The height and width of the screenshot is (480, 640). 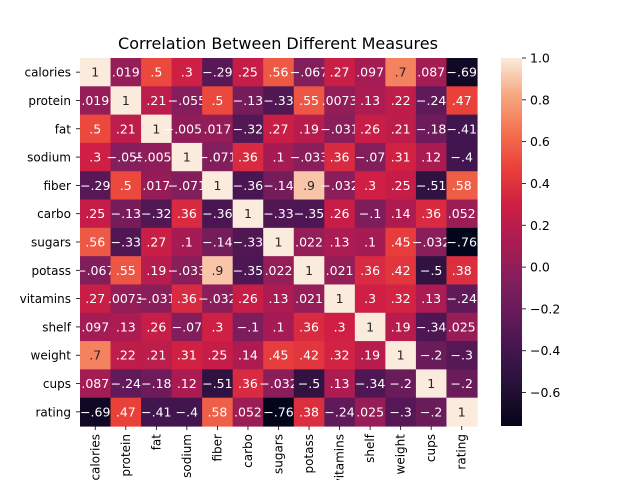 I want to click on cell-value-label: .45, so click(x=279, y=355).